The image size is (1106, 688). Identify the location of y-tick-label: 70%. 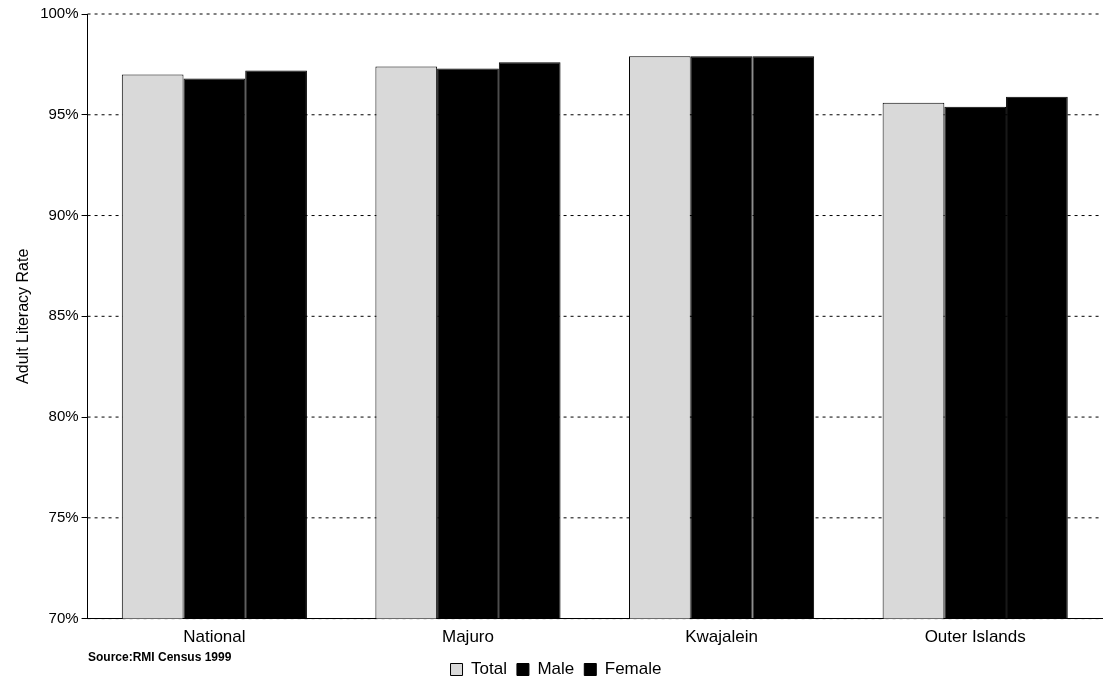
(63, 617).